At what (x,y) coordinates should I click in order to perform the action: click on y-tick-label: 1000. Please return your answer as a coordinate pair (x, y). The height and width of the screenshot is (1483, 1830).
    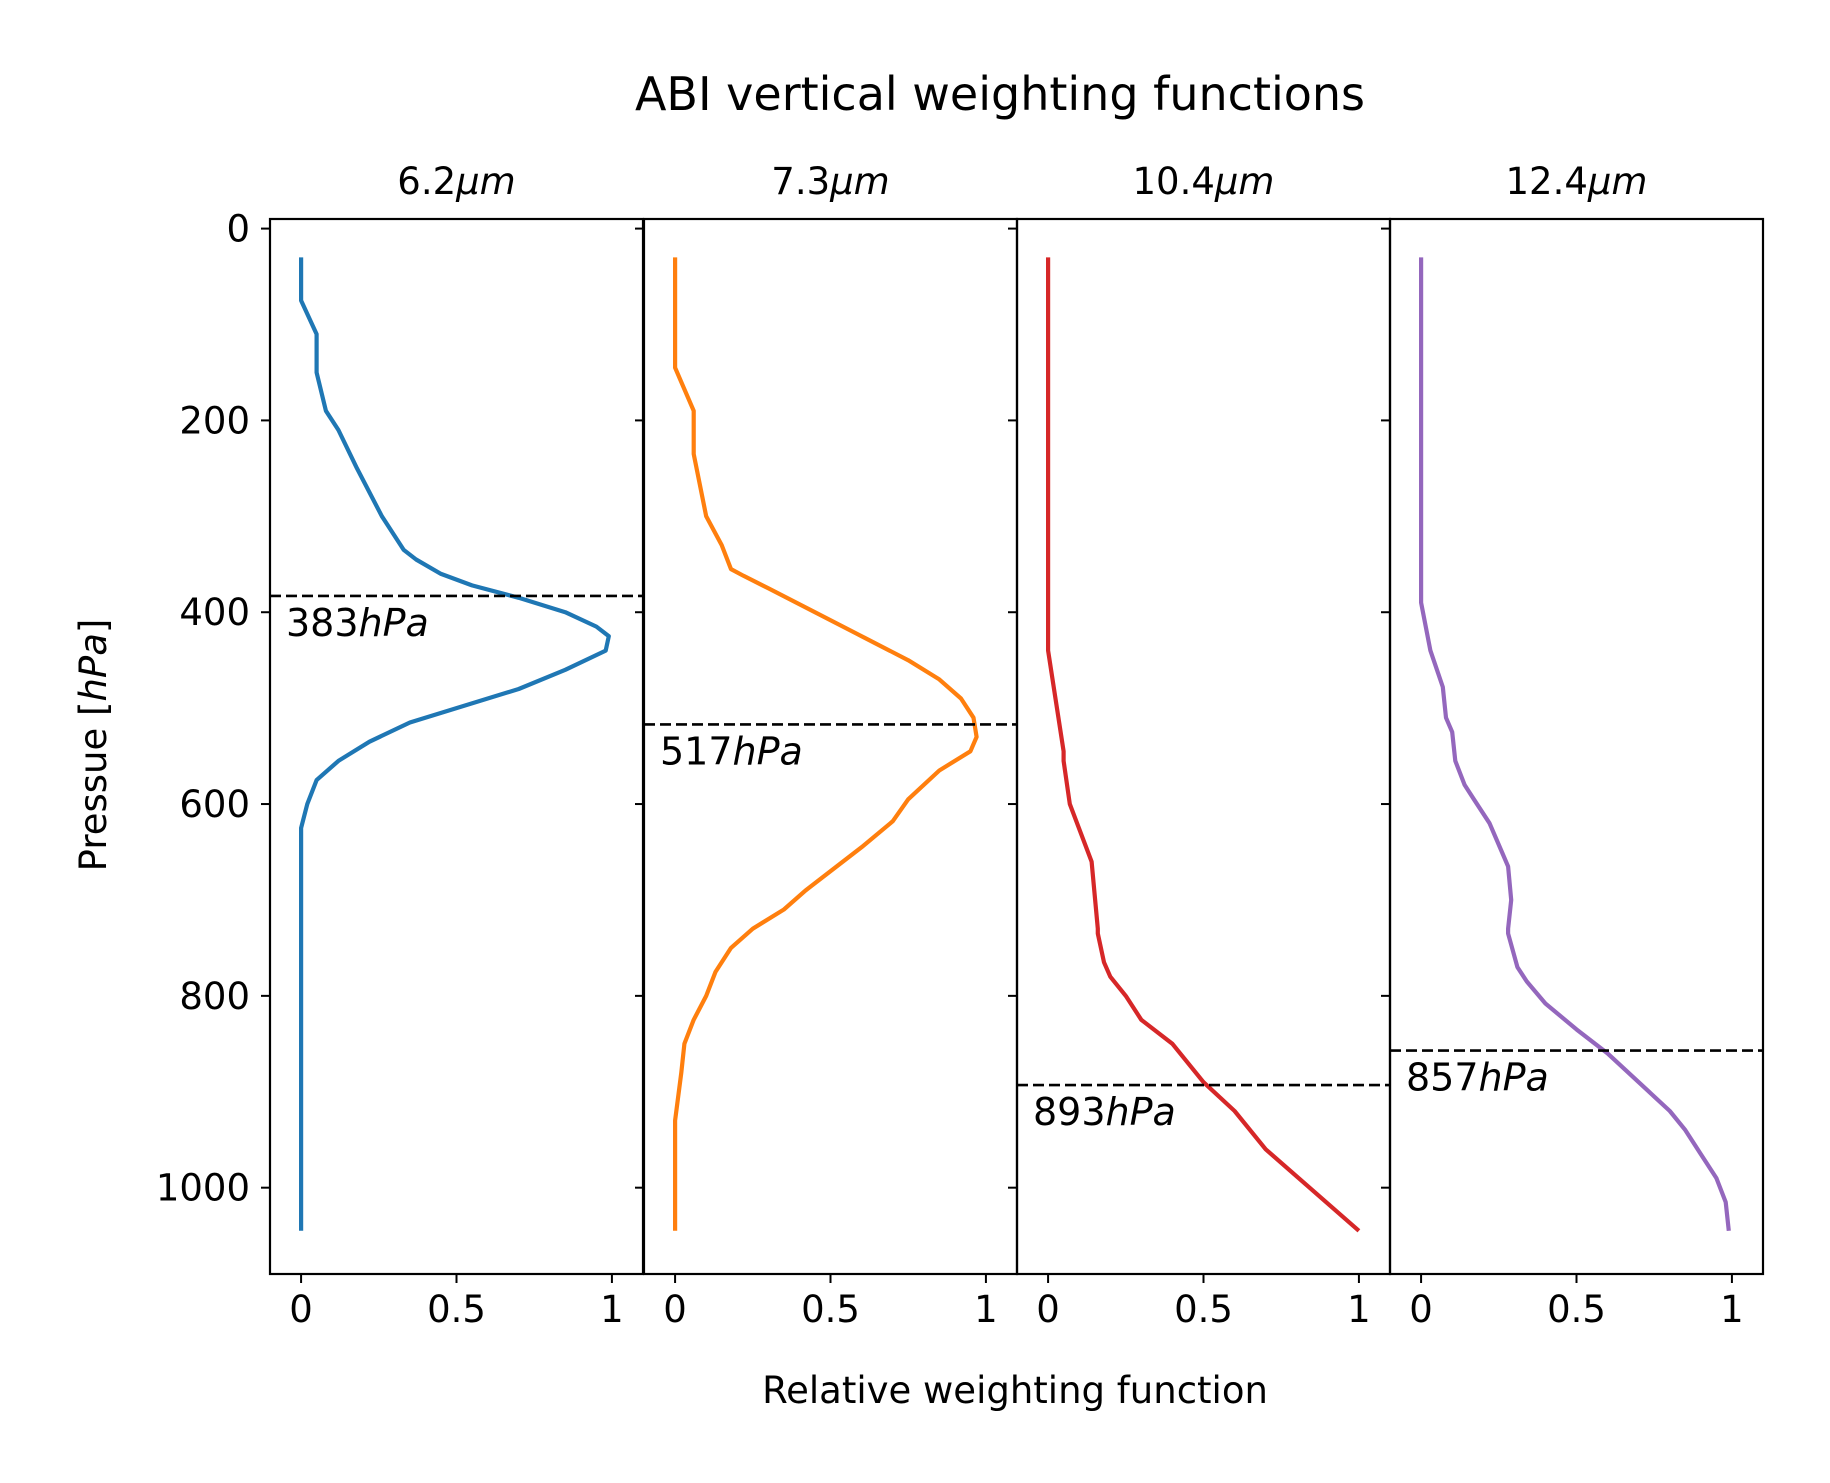
    Looking at the image, I should click on (203, 1188).